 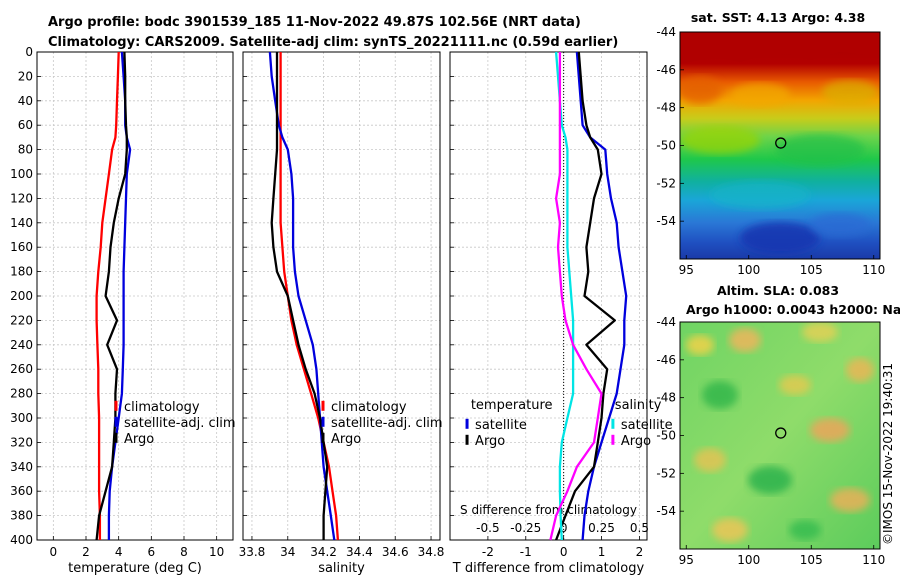 I want to click on sla-map-image, so click(x=780, y=435).